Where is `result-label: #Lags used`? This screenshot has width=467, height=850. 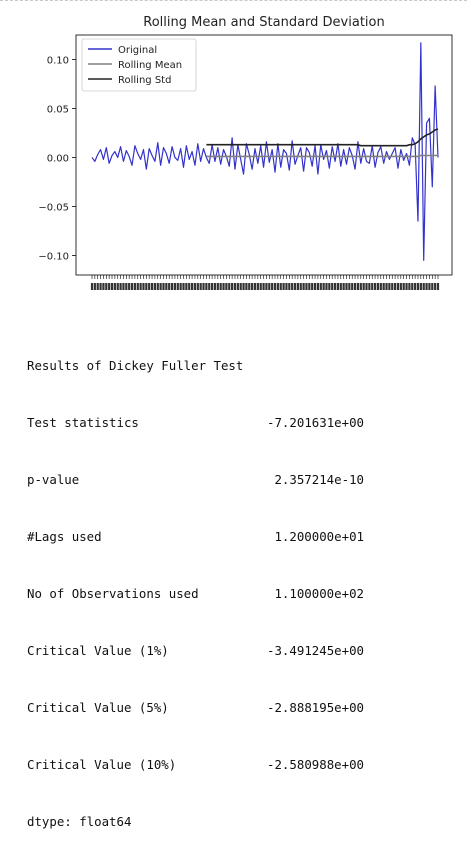 result-label: #Lags used is located at coordinates (64, 536).